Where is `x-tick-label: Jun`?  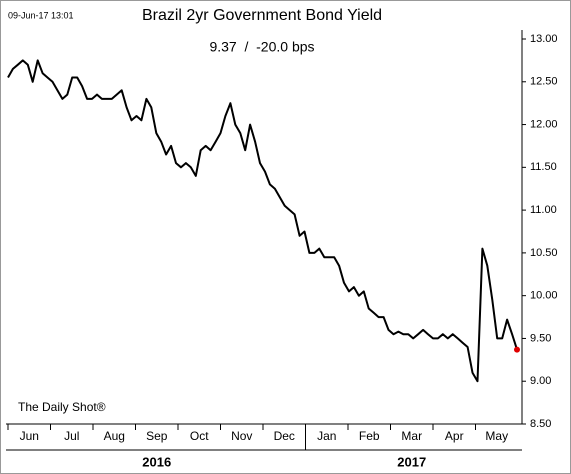
x-tick-label: Jun is located at coordinates (29, 436).